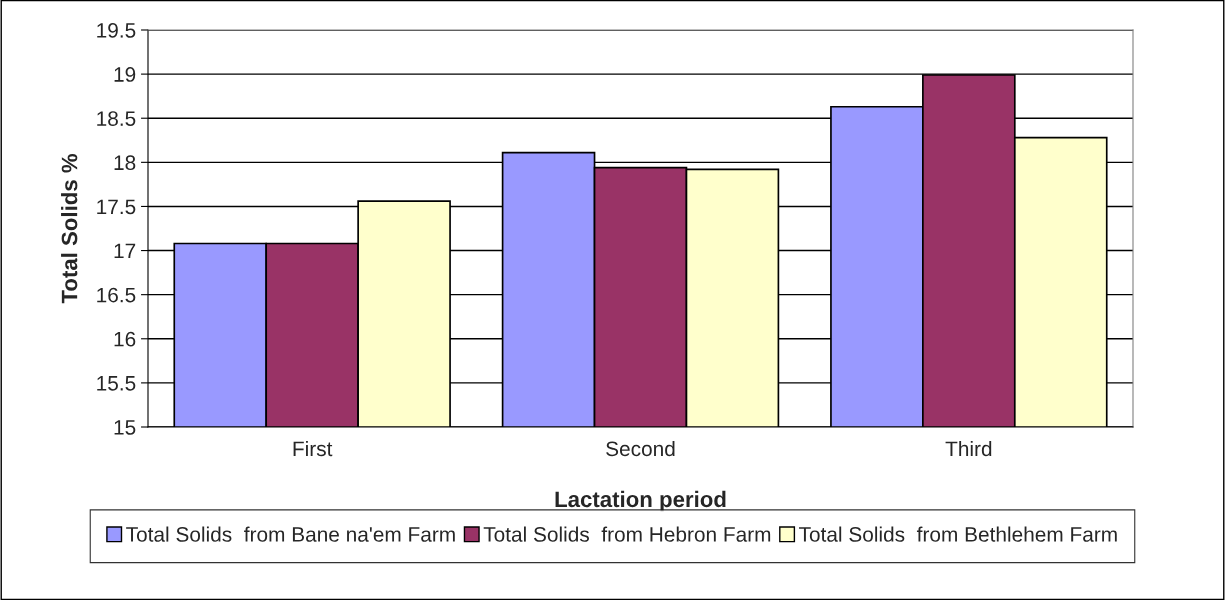  I want to click on y-axis-title: Total Solids %, so click(69, 228).